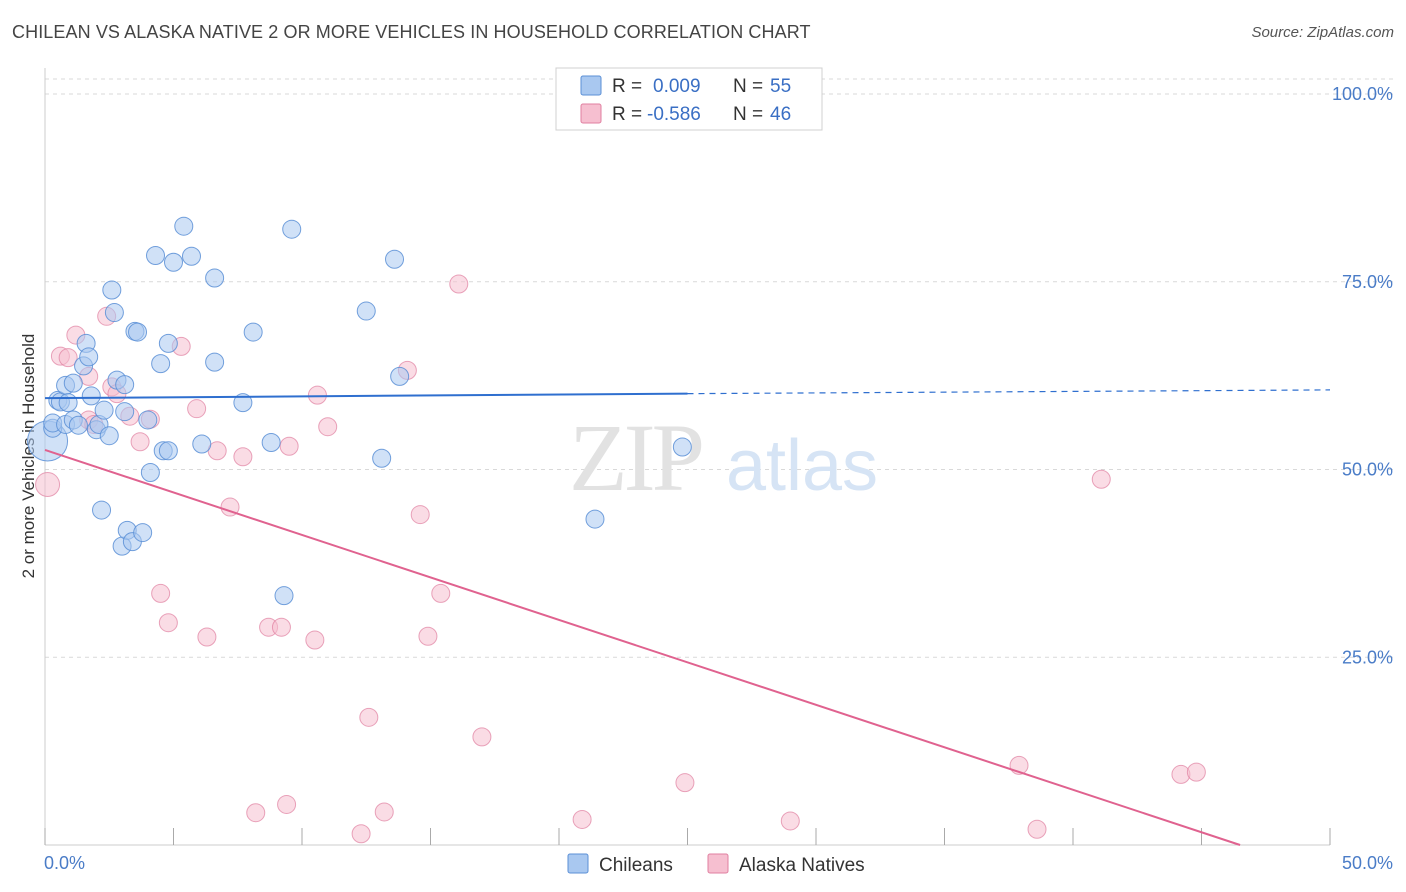 Image resolution: width=1406 pixels, height=892 pixels. Describe the element at coordinates (64, 863) in the screenshot. I see `x-tick-label: 0.0%` at that location.